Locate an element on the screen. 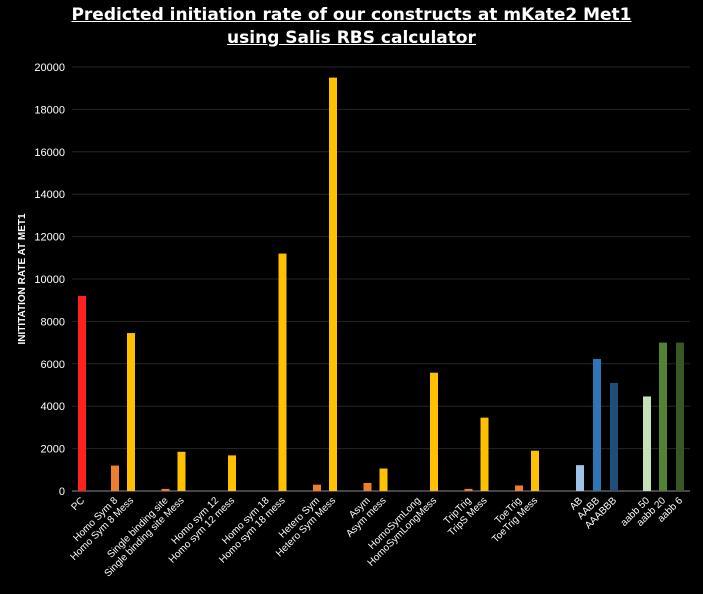 Image resolution: width=703 pixels, height=594 pixels. y-tick-label: 4000 is located at coordinates (53, 407).